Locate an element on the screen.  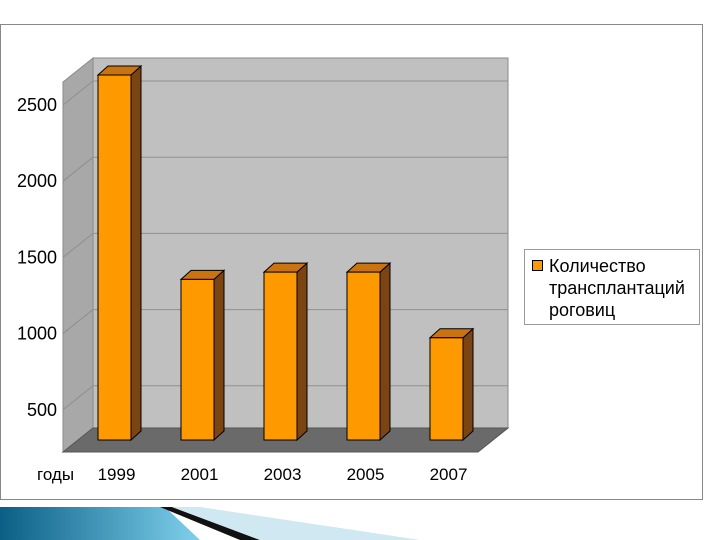
x-tick-label: 1999 is located at coordinates (117, 474).